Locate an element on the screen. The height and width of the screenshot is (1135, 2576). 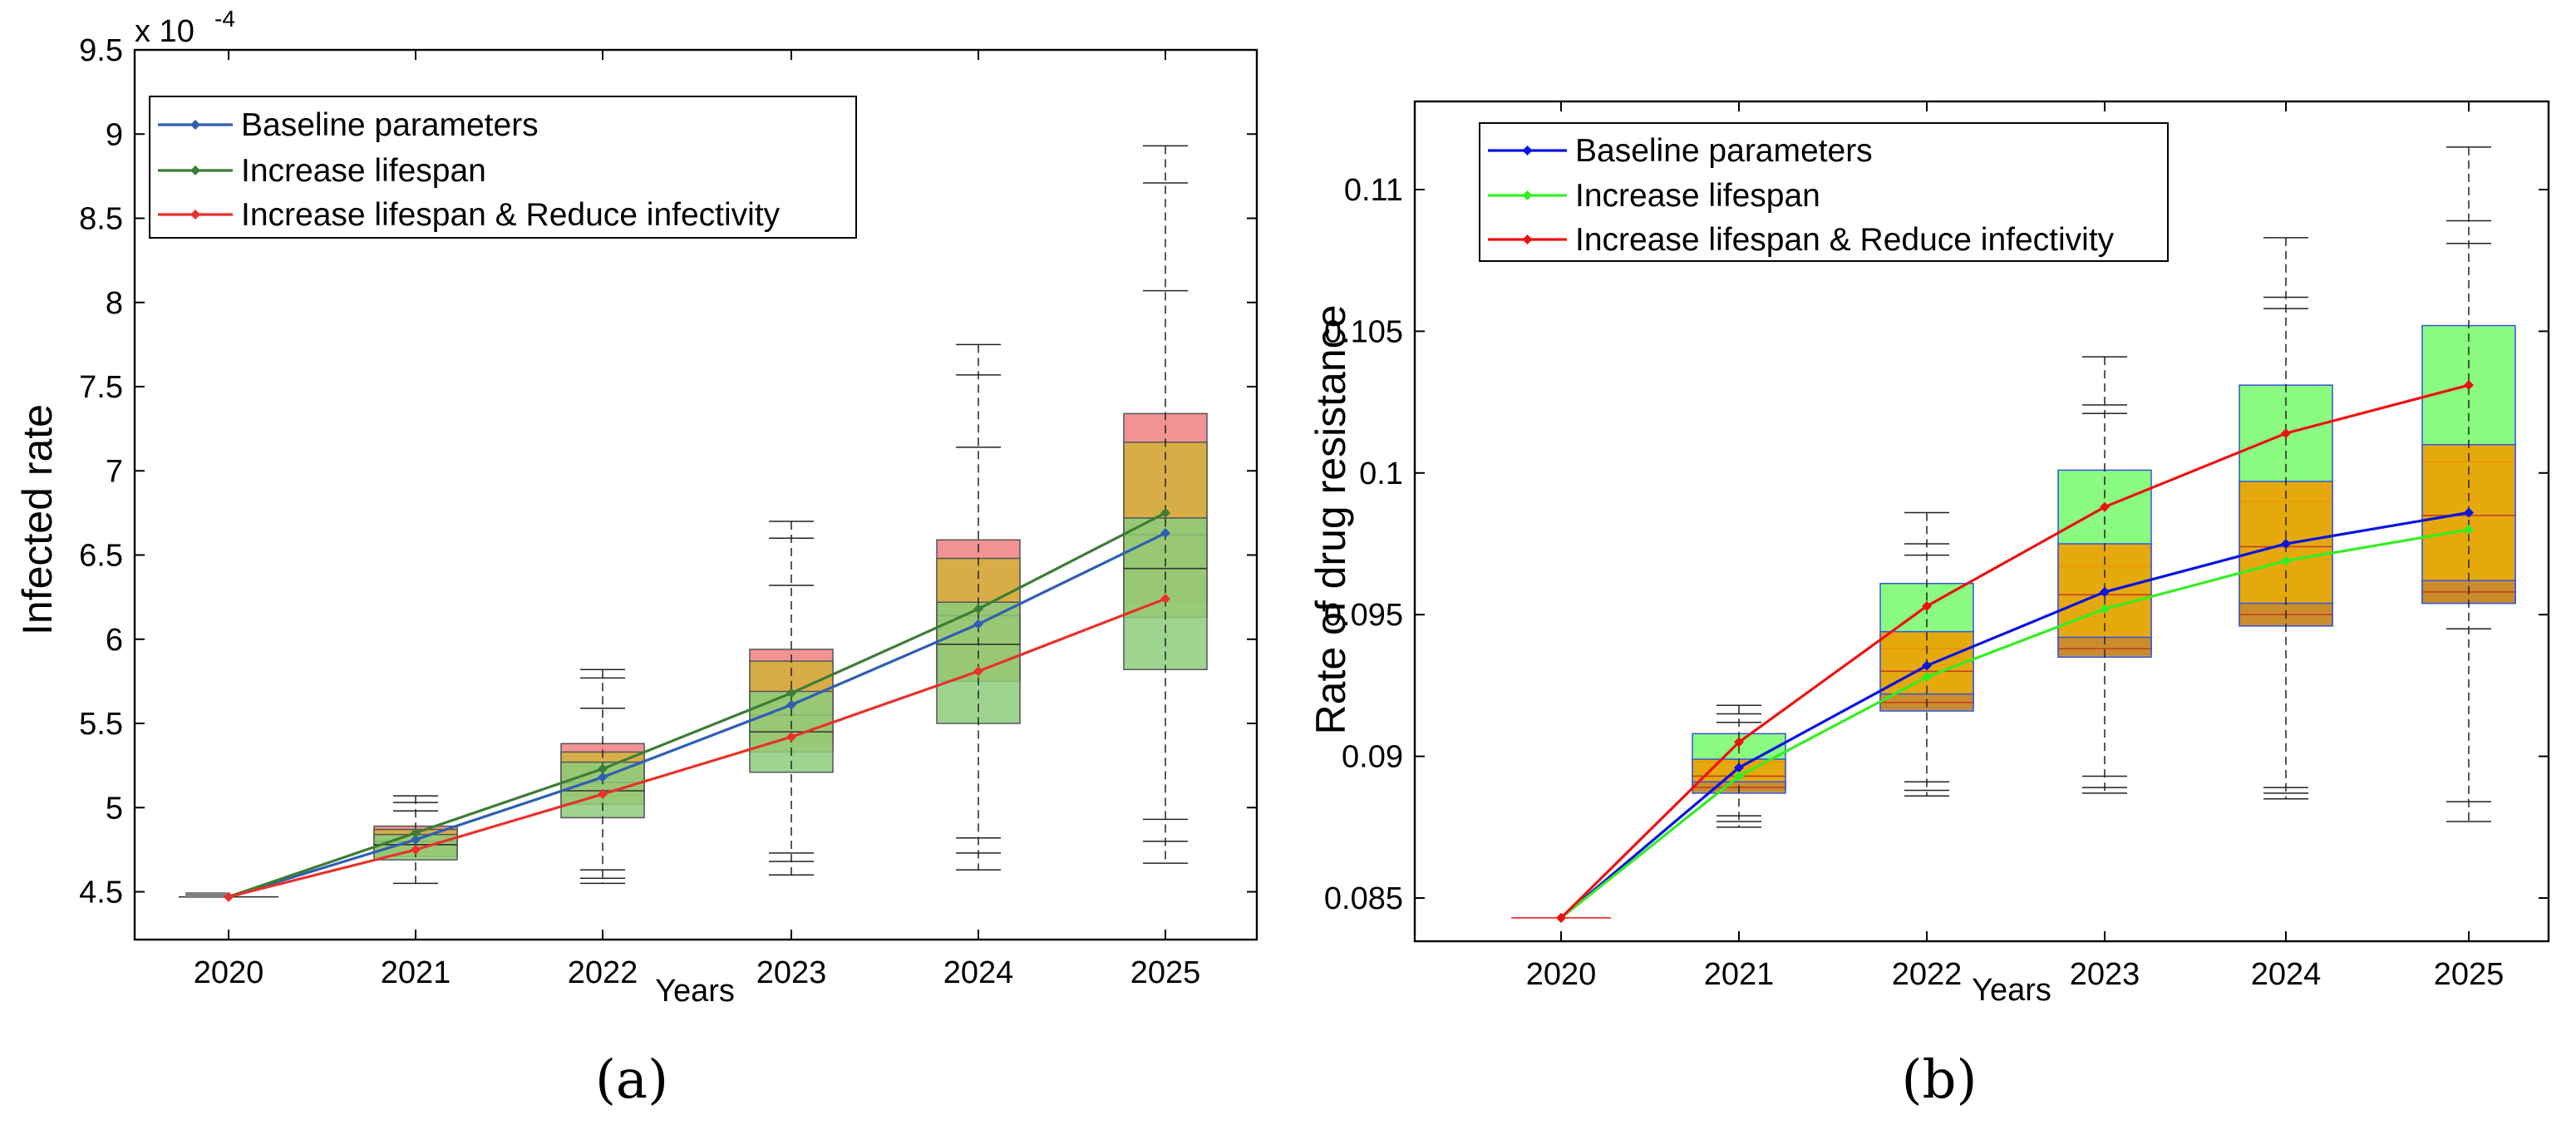
panel-a-legend-box is located at coordinates (503, 168).